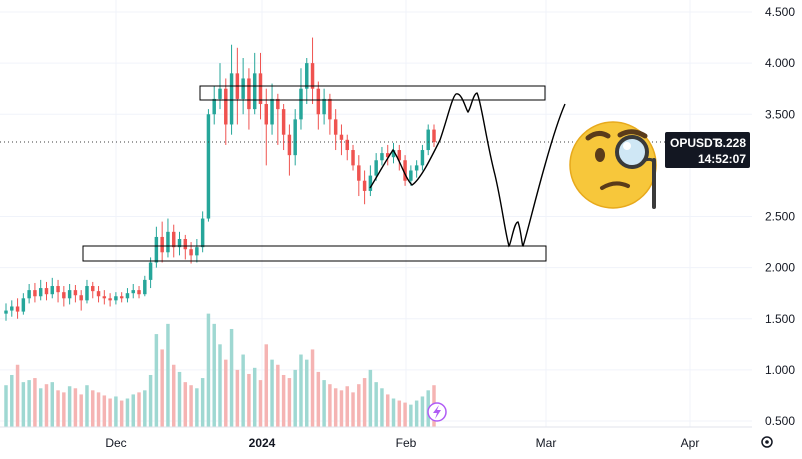  I want to click on y-tick-label: 1.500, so click(780, 319).